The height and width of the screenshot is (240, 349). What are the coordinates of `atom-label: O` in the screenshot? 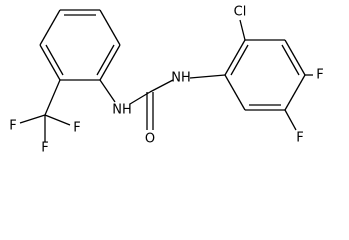 It's located at (150, 139).